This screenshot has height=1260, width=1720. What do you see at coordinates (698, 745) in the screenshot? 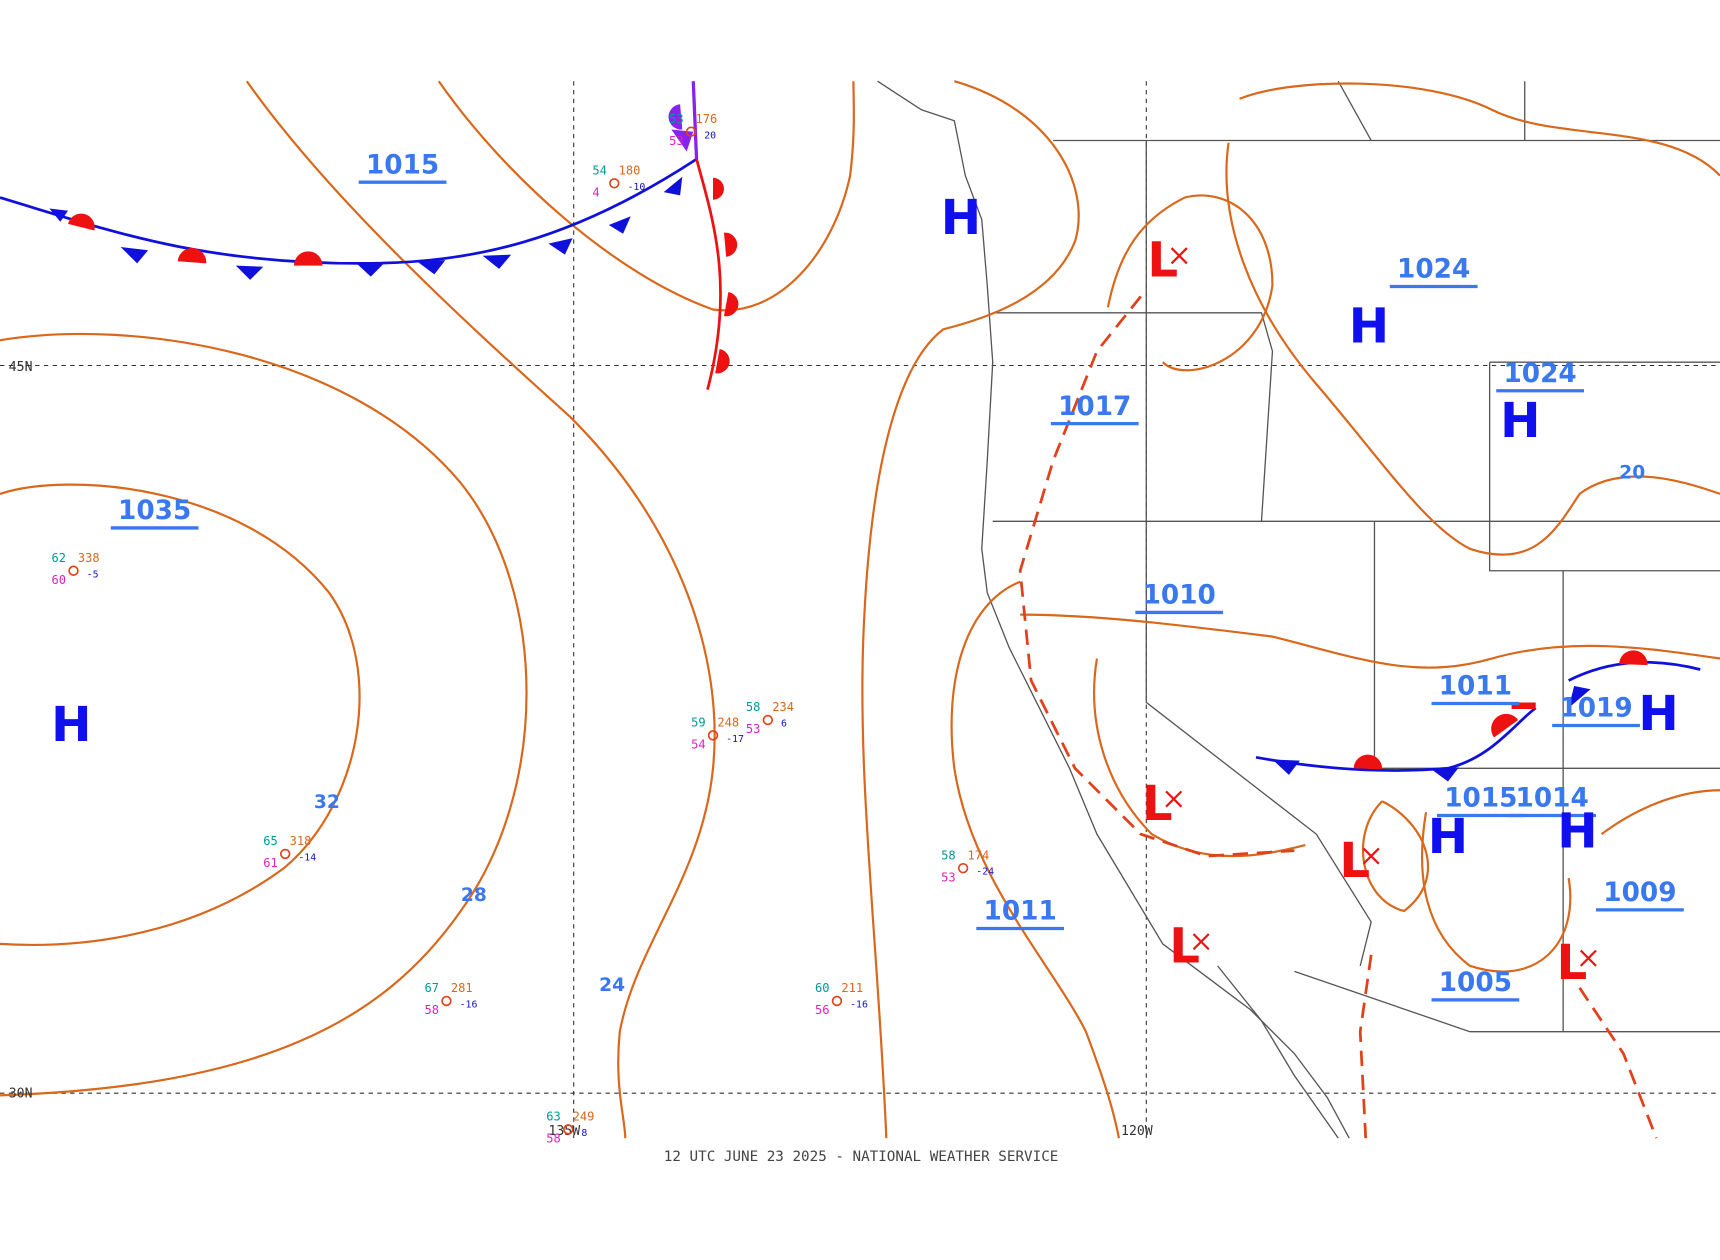
I see `station-dewpoint: 54` at bounding box center [698, 745].